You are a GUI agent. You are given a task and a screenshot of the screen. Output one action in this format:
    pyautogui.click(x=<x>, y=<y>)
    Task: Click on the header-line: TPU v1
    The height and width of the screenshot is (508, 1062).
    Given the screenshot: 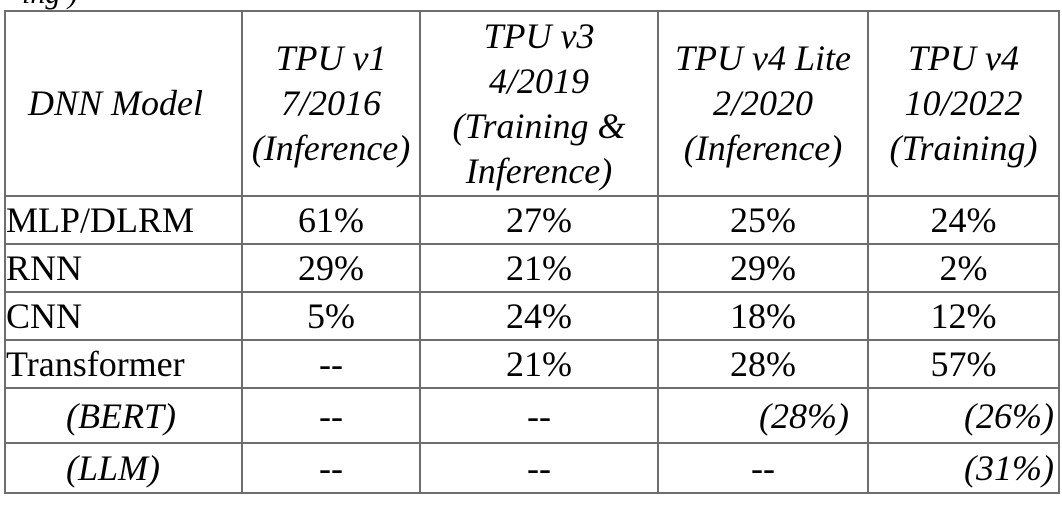 What is the action you would take?
    pyautogui.click(x=331, y=58)
    